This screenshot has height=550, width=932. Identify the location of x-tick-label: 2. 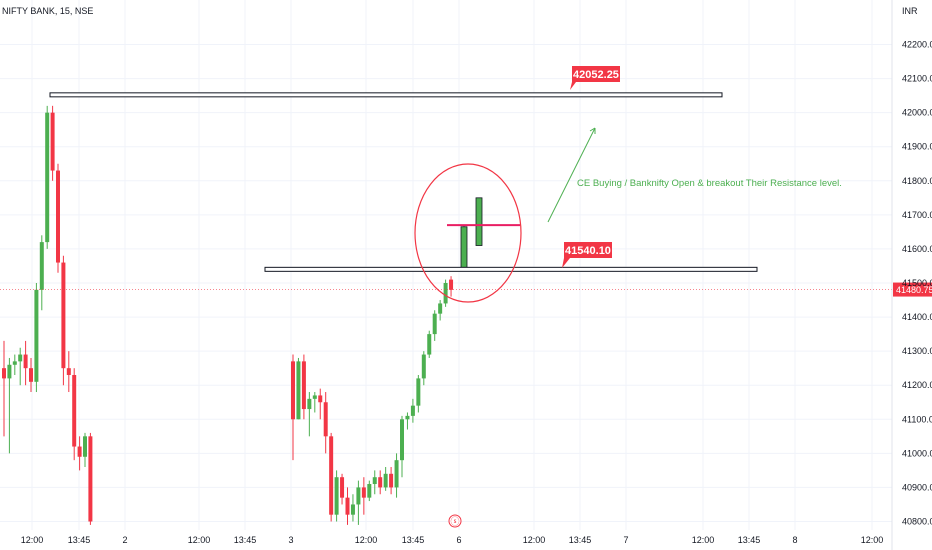
(124, 540).